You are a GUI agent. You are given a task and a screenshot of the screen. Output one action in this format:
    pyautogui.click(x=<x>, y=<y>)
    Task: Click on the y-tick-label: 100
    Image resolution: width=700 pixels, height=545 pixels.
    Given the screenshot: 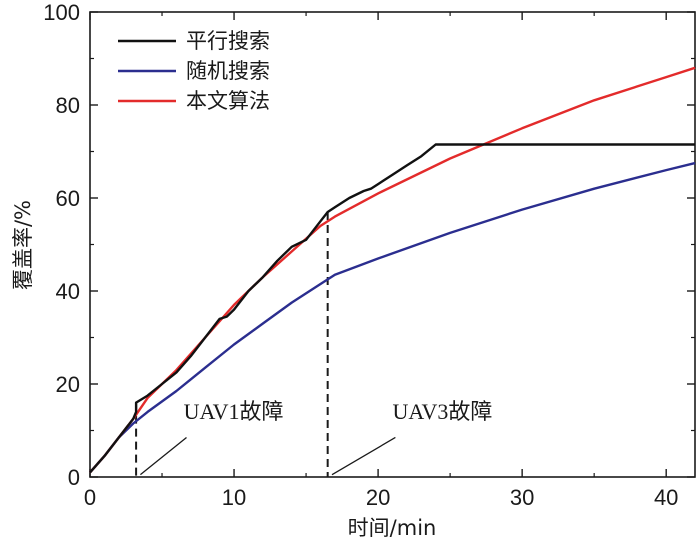 What is the action you would take?
    pyautogui.click(x=61, y=12)
    